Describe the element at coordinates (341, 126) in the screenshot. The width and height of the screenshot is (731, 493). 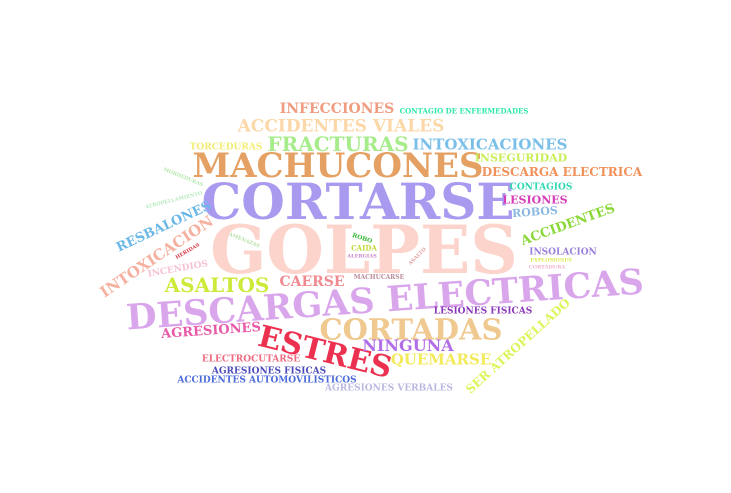
I see `word-accidentes-viales: ACCIDENTES VIALES` at that location.